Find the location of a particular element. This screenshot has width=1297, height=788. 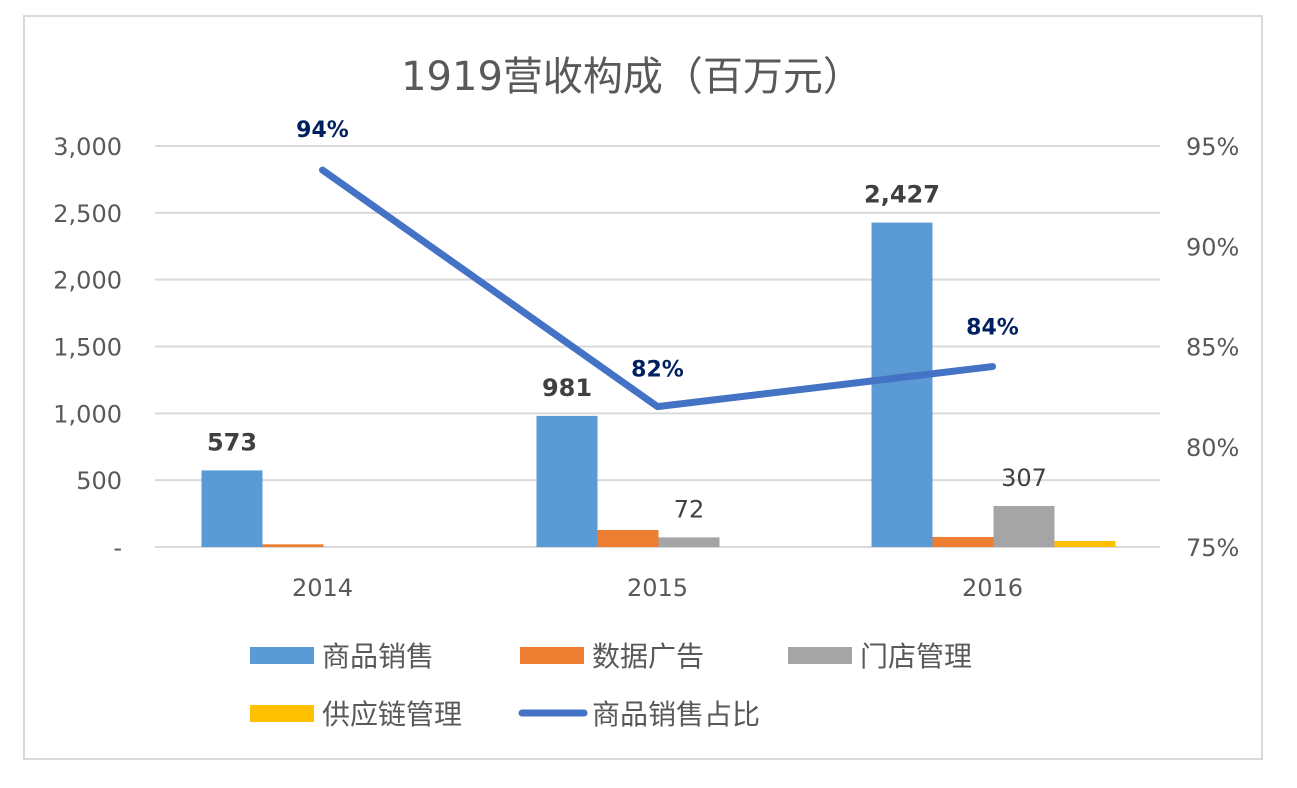

y-right-tick-label: 90% is located at coordinates (1212, 247).